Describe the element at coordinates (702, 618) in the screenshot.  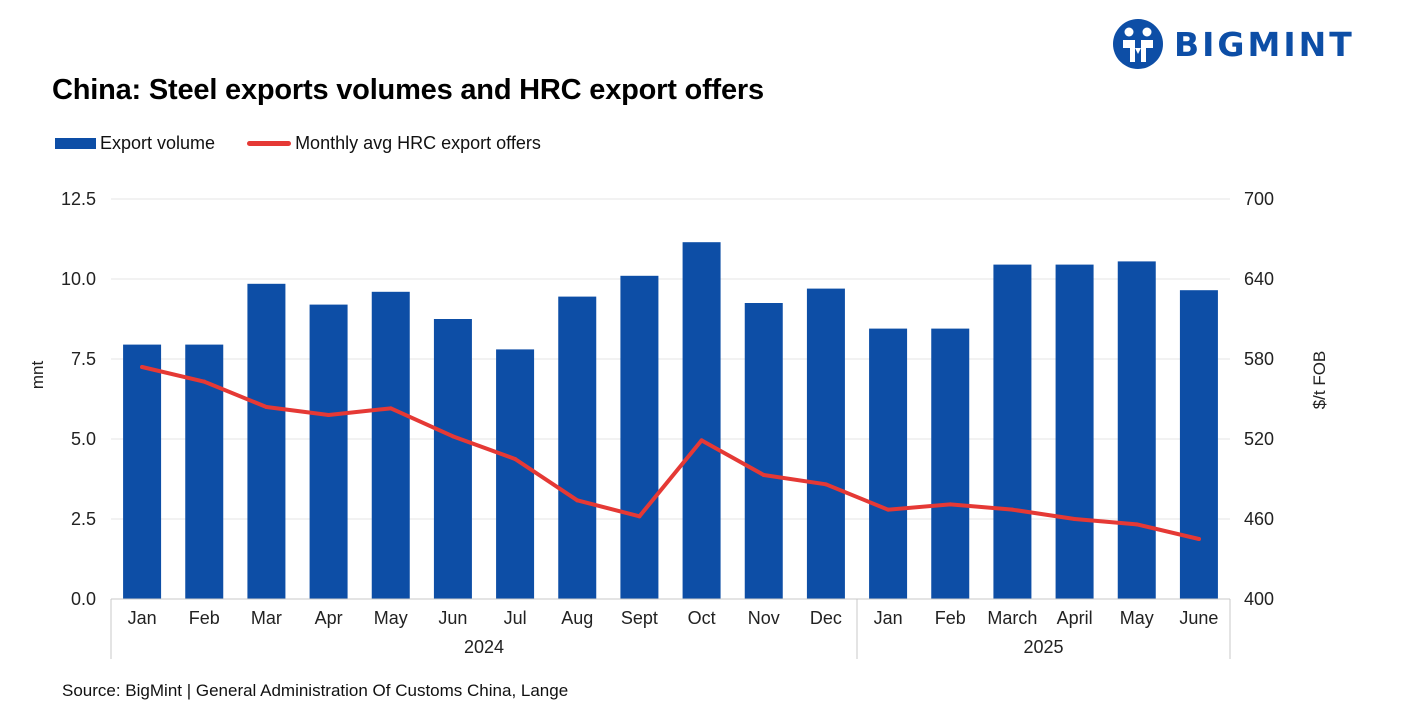
I see `x-tick-label: Oct` at that location.